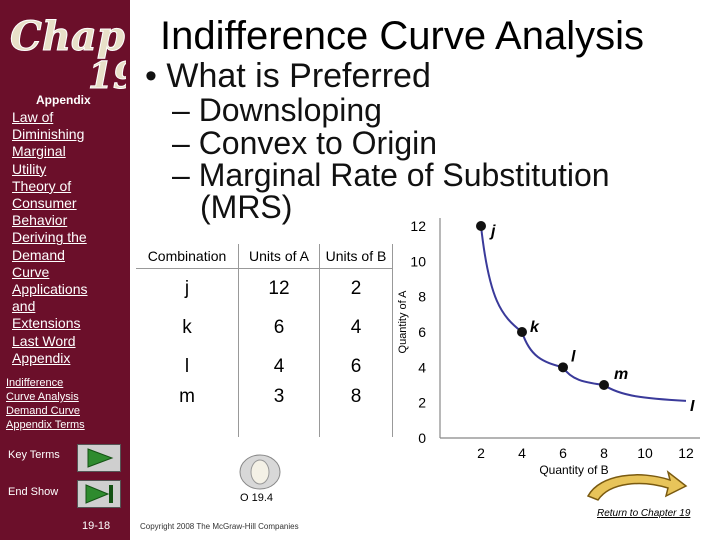 This screenshot has width=720, height=540. What do you see at coordinates (604, 453) in the screenshot?
I see `x-tick-label: 8` at bounding box center [604, 453].